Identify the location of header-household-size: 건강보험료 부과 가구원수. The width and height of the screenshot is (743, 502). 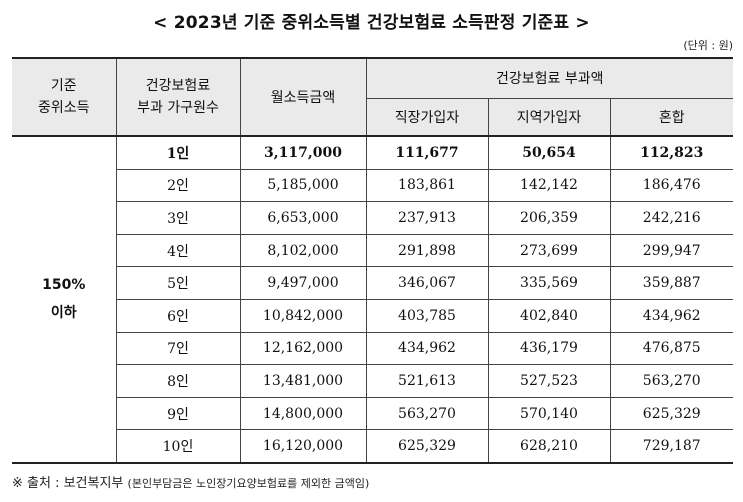
(178, 97).